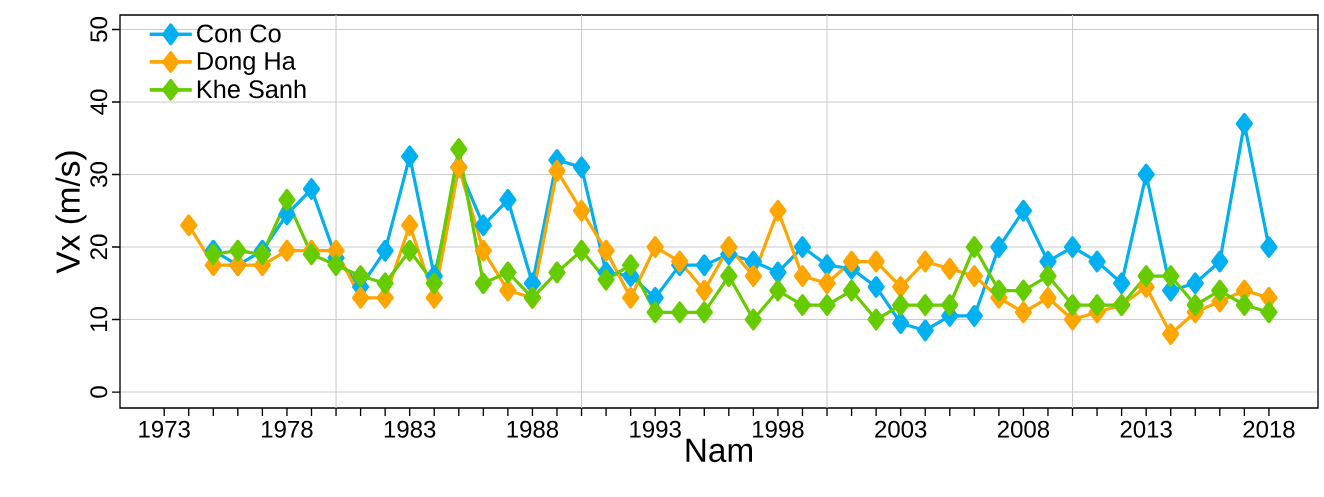 The image size is (1324, 497). Describe the element at coordinates (251, 89) in the screenshot. I see `legend-label: Khe Sanh` at that location.